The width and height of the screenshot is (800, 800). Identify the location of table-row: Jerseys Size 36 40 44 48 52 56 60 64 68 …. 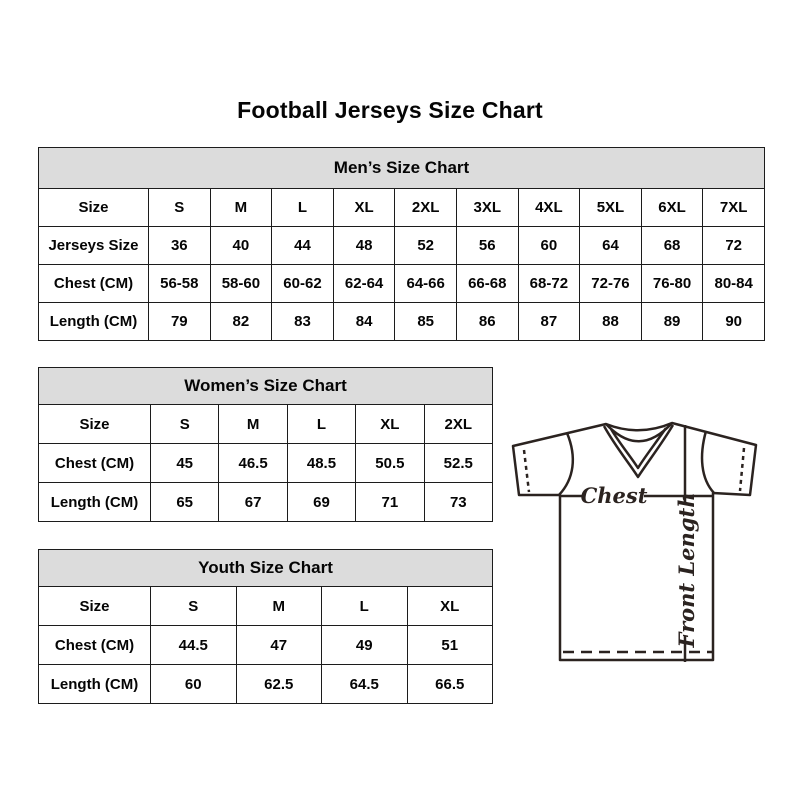
(401, 245).